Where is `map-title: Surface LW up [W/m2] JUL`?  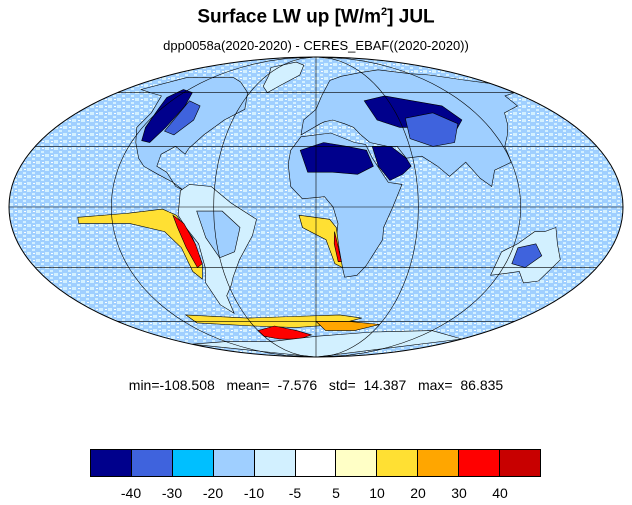 map-title: Surface LW up [W/m2] JUL is located at coordinates (316, 17).